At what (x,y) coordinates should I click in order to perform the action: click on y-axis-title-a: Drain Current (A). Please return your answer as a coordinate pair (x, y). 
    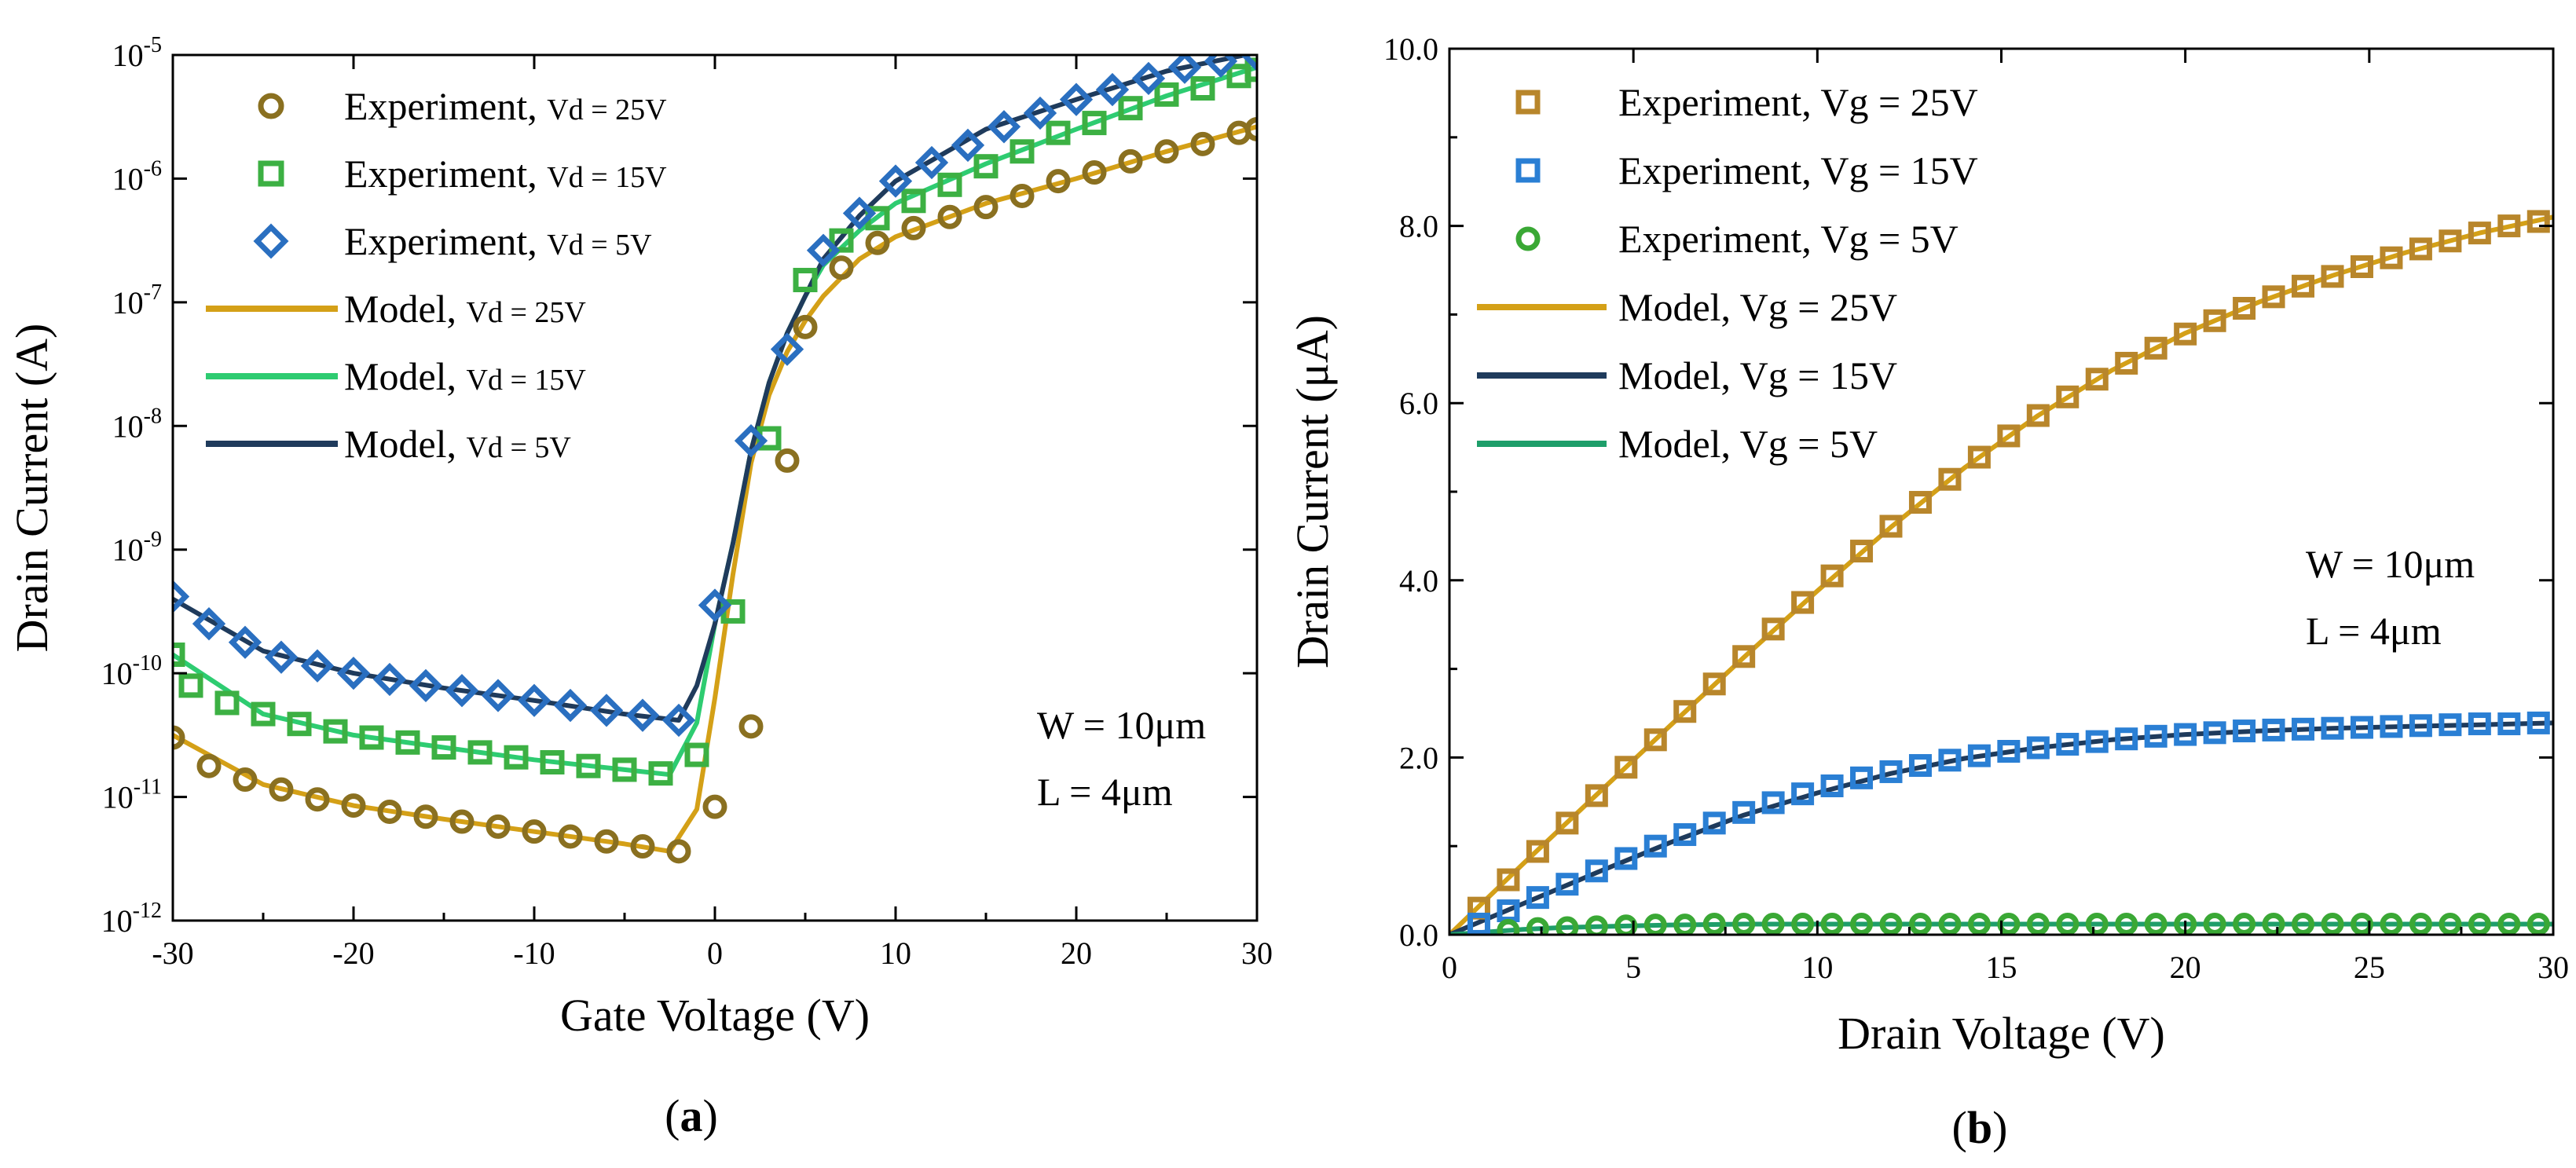
    Looking at the image, I should click on (31, 488).